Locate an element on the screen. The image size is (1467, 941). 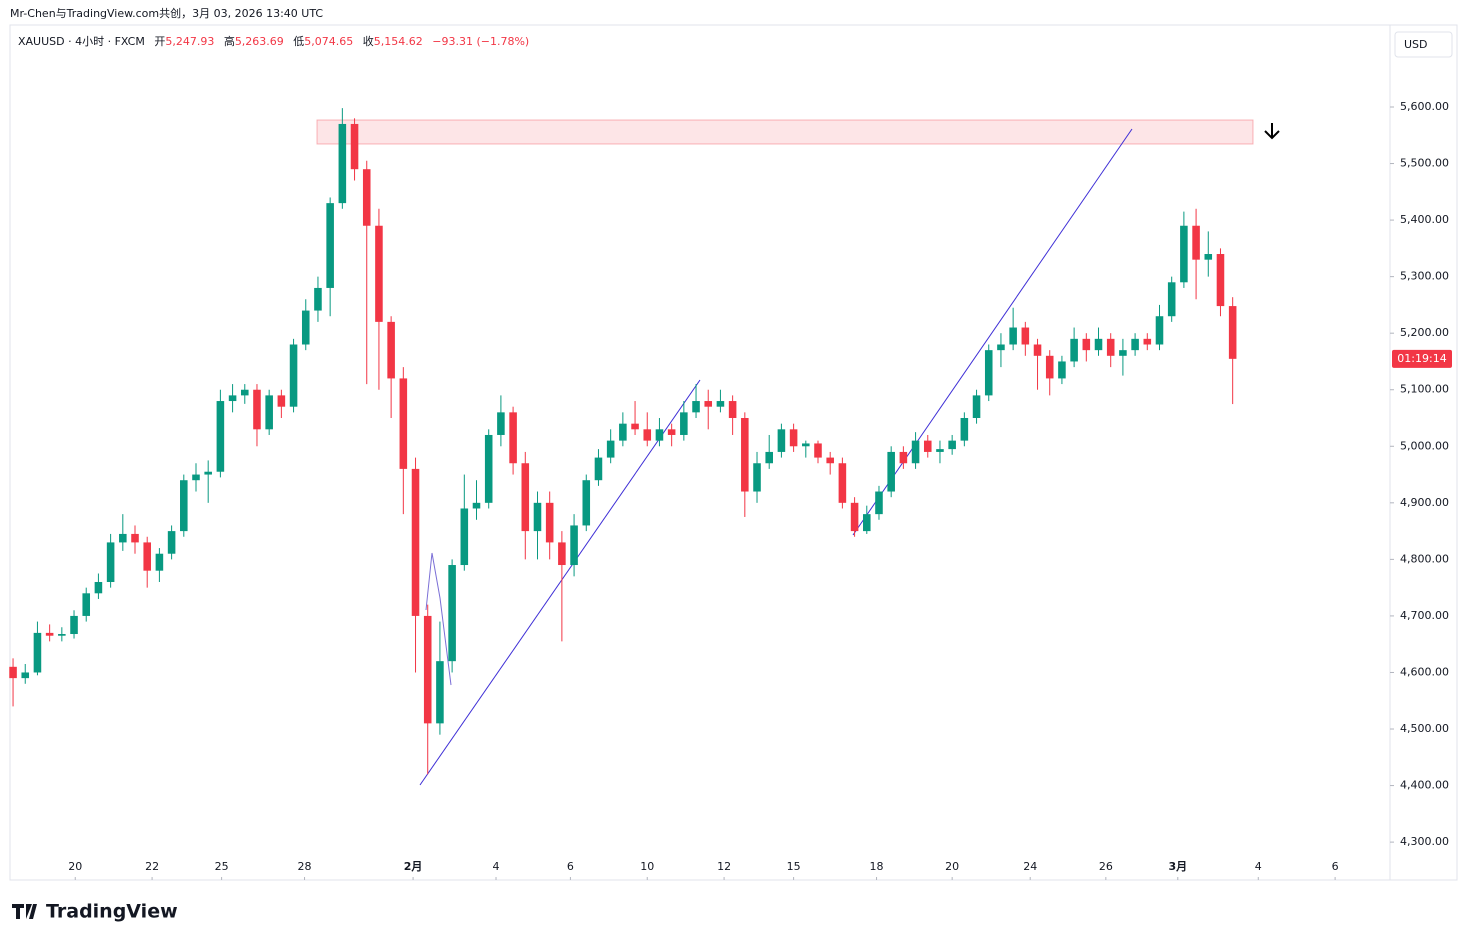
y-tick-label: 5,500.00 is located at coordinates (1424, 163).